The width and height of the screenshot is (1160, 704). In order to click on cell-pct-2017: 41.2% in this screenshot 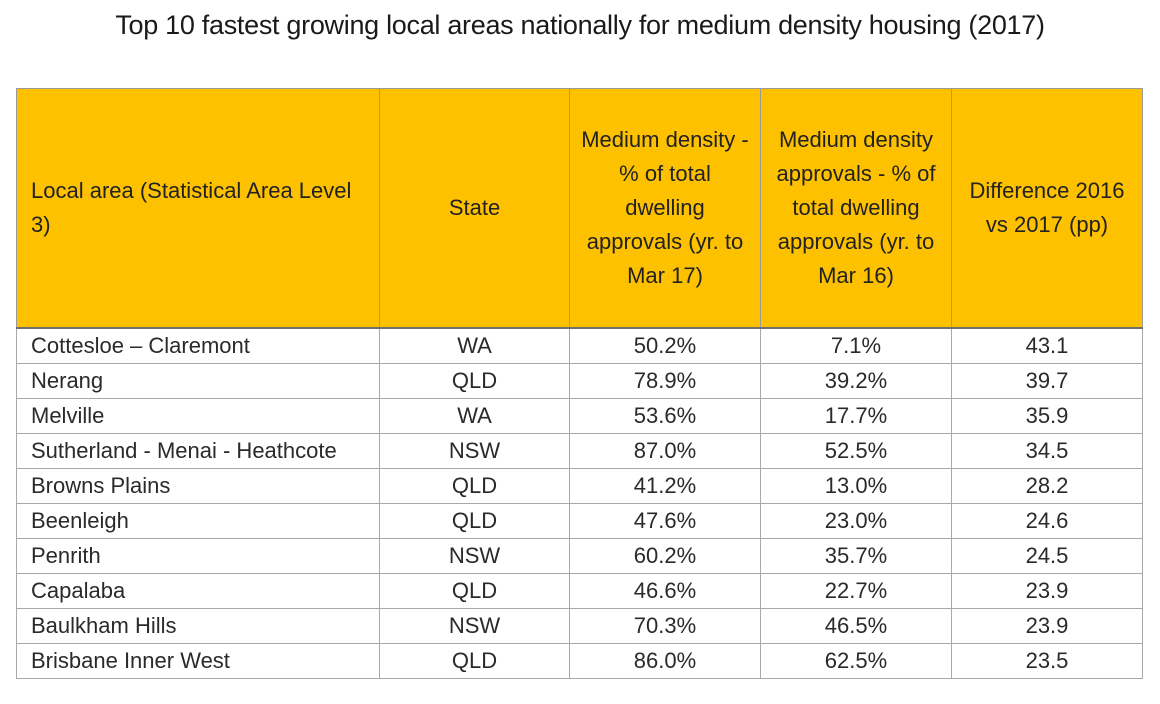, I will do `click(665, 486)`.